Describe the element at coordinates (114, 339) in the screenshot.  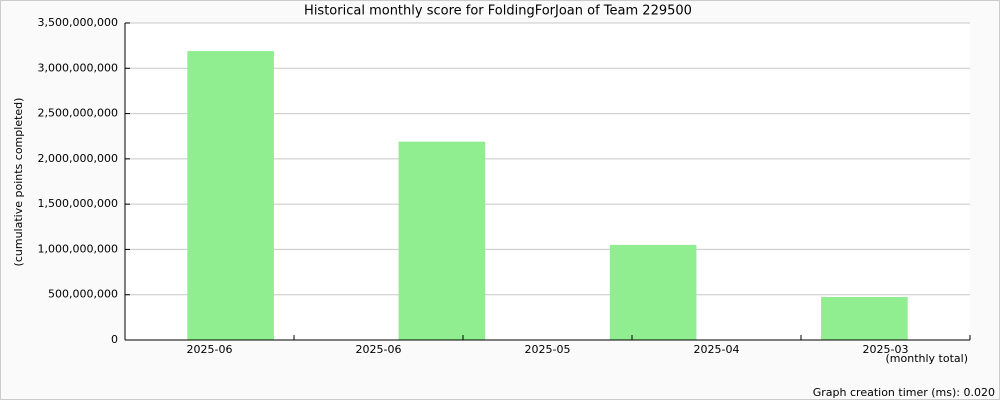
I see `y-tick-label: 0` at that location.